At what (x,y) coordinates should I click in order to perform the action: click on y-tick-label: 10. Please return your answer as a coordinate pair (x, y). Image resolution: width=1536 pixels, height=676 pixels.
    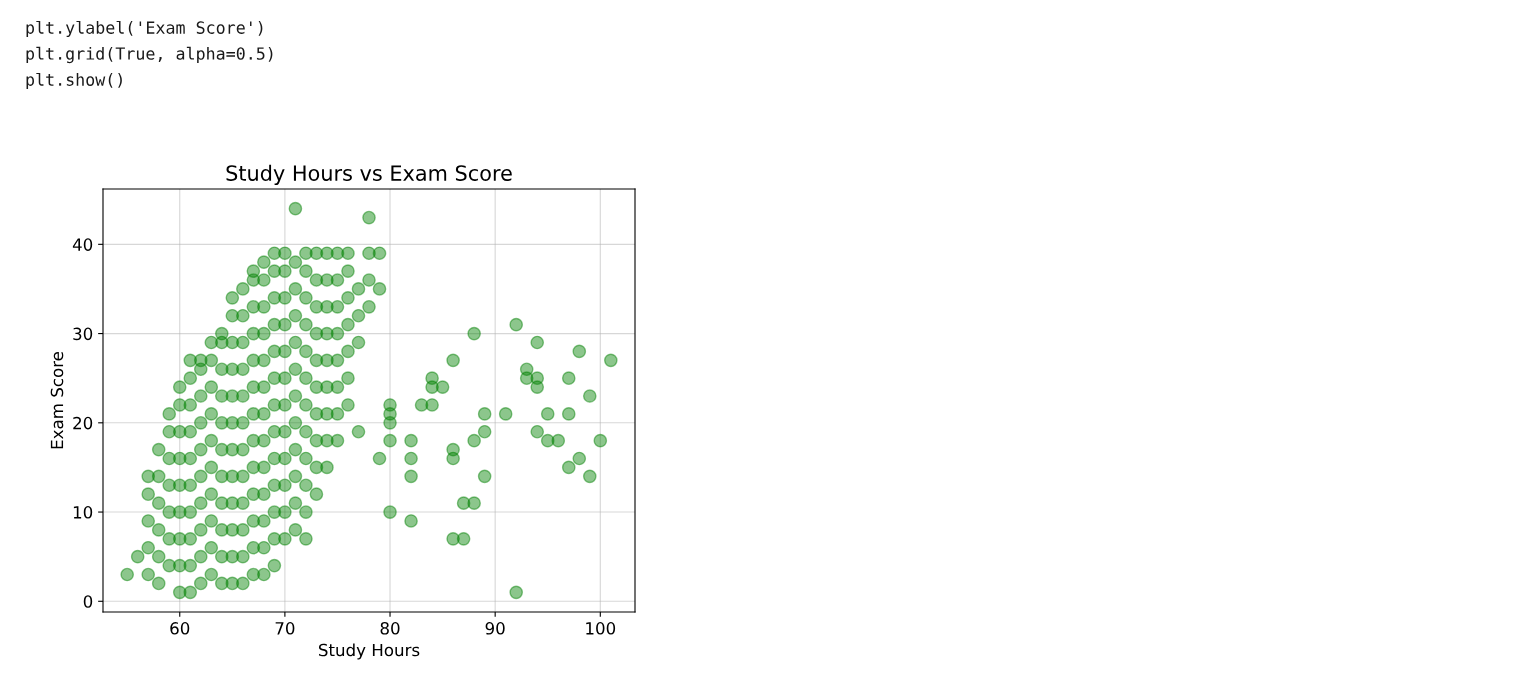
    Looking at the image, I should click on (83, 512).